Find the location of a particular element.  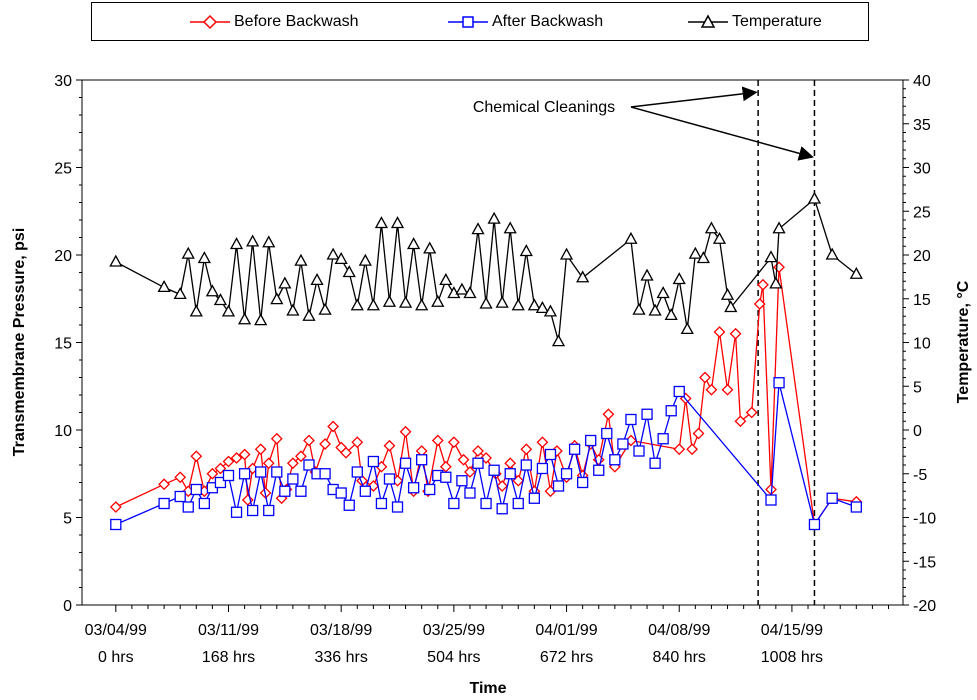

y-tick-label: 15 is located at coordinates (63, 344).